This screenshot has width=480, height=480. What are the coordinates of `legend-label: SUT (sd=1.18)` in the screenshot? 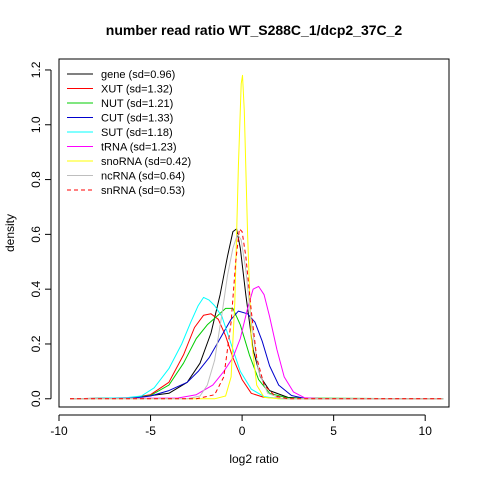 It's located at (137, 133).